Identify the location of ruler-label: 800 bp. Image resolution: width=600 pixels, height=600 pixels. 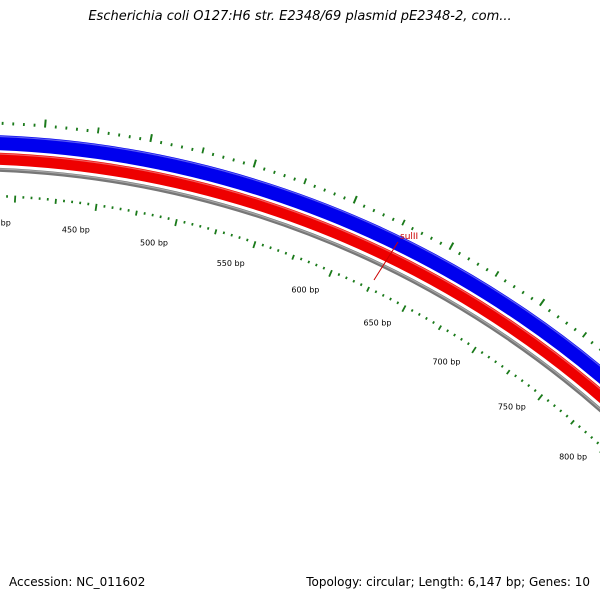
(573, 457).